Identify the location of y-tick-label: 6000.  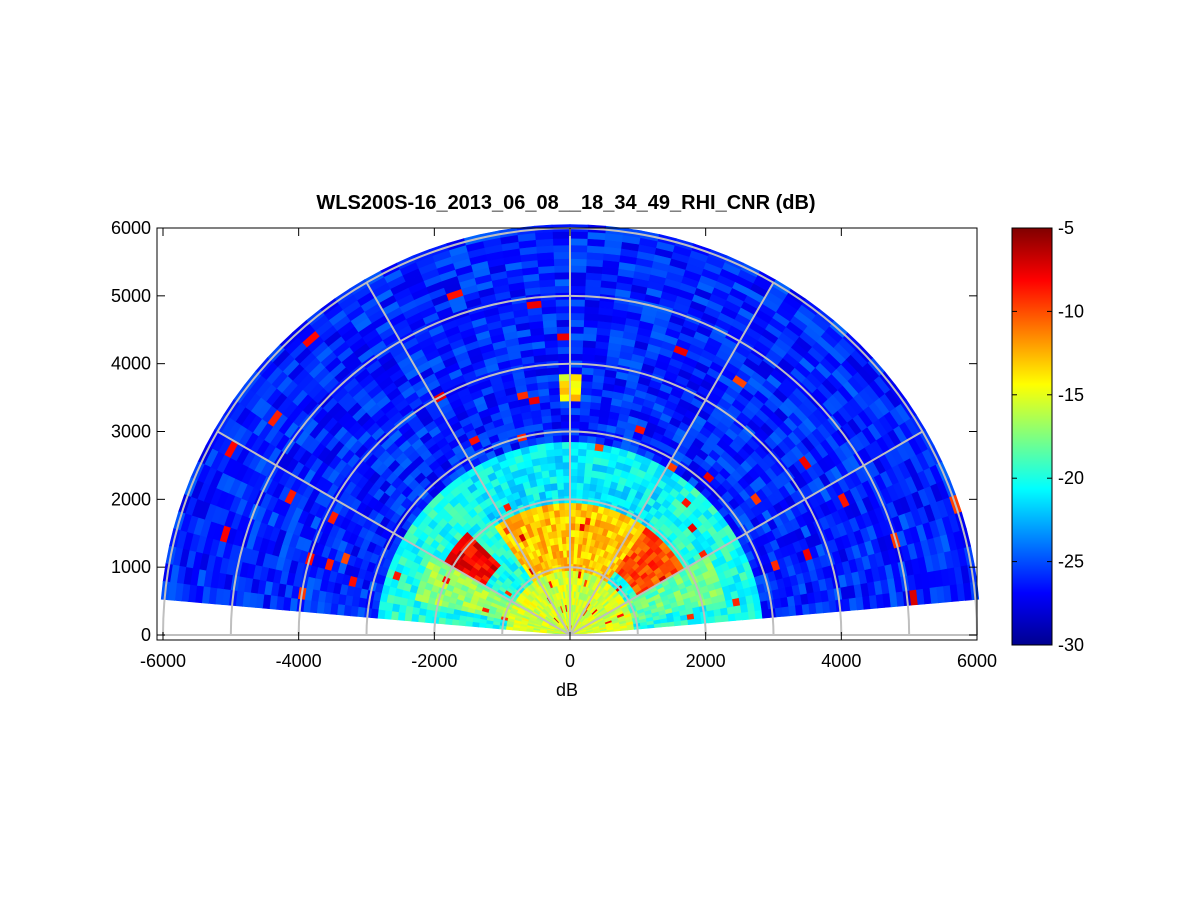
(131, 228).